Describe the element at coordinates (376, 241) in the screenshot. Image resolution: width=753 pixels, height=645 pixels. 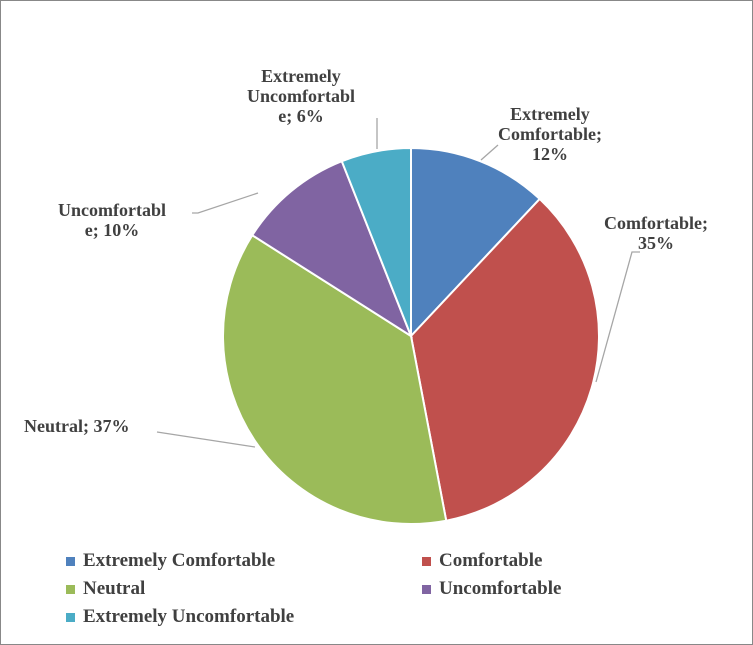
I see `pie-slice-extremely-uncomfortable` at that location.